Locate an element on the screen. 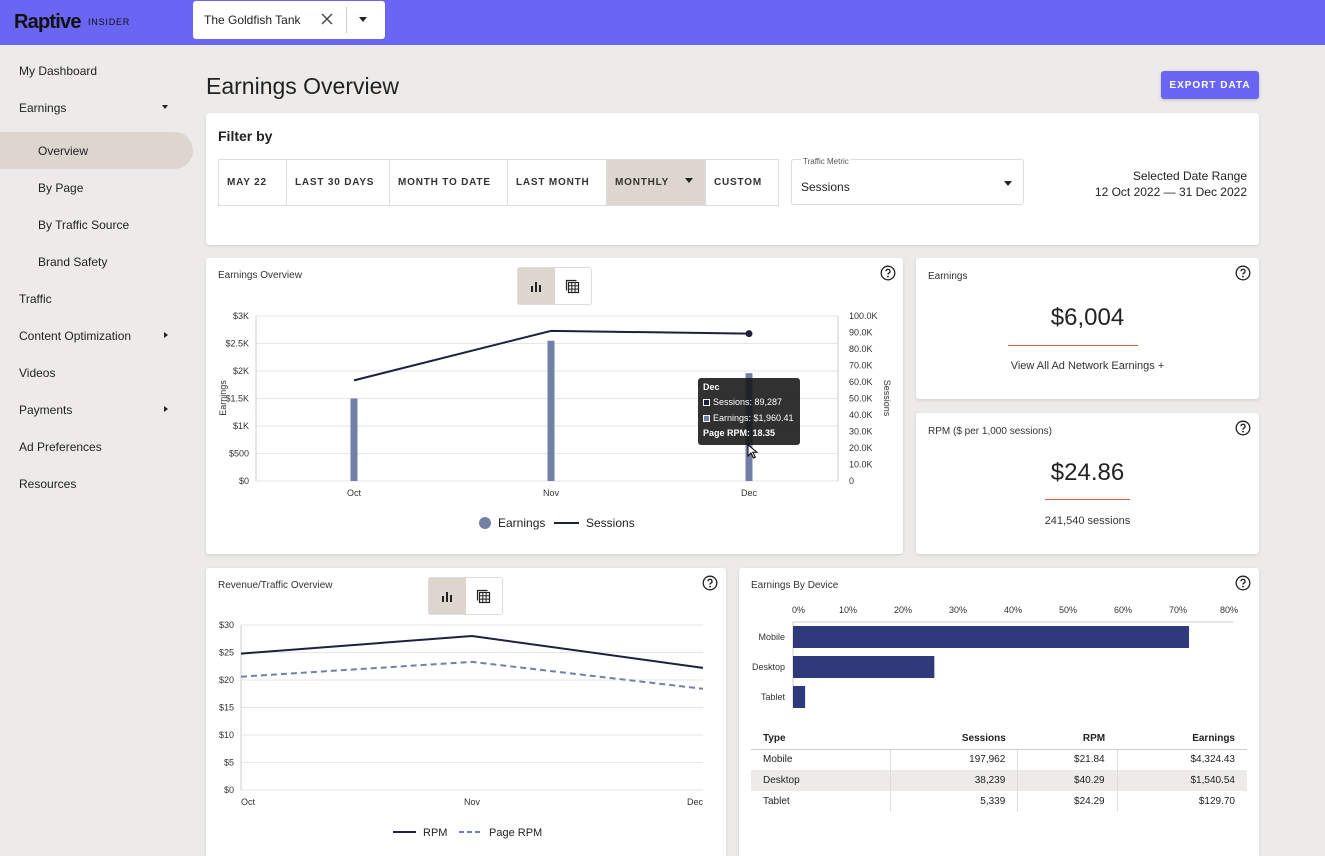  legend-earnings-label: Earnings is located at coordinates (521, 523).